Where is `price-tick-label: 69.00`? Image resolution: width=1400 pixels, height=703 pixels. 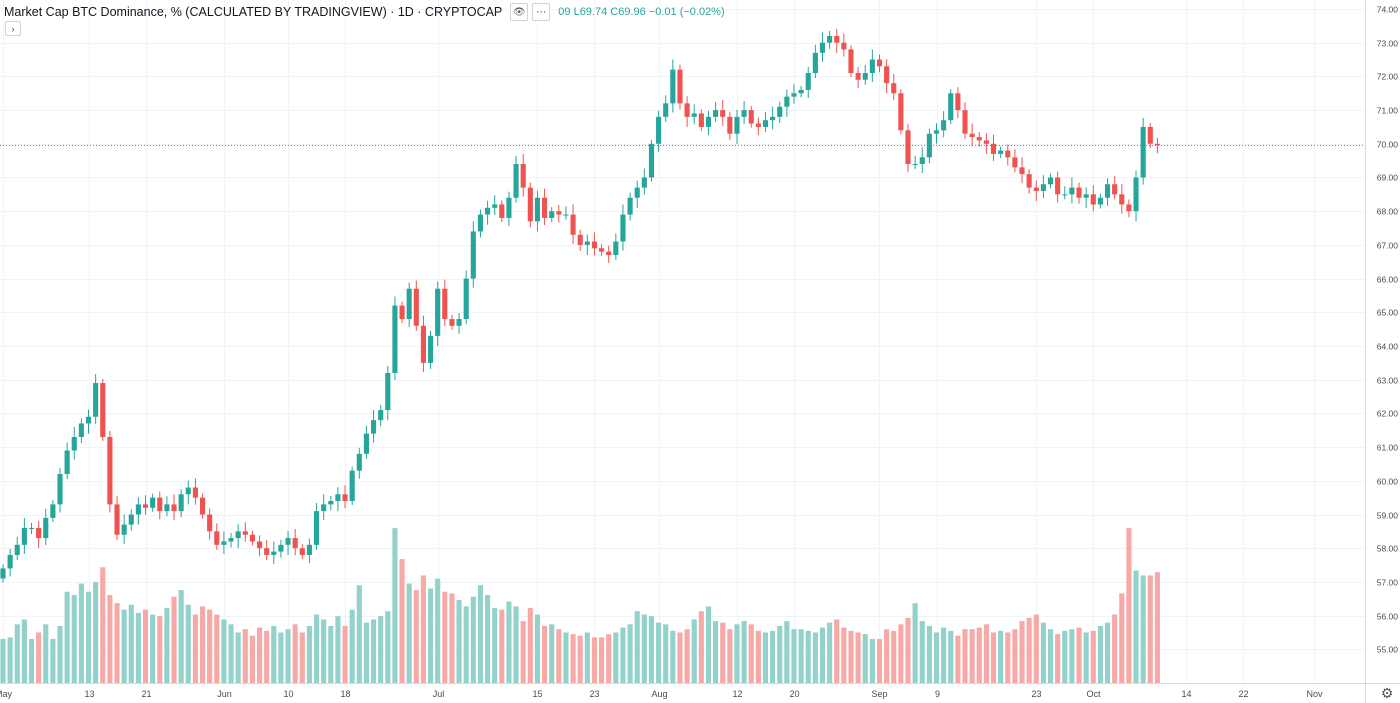
price-tick-label: 69.00 is located at coordinates (1388, 178).